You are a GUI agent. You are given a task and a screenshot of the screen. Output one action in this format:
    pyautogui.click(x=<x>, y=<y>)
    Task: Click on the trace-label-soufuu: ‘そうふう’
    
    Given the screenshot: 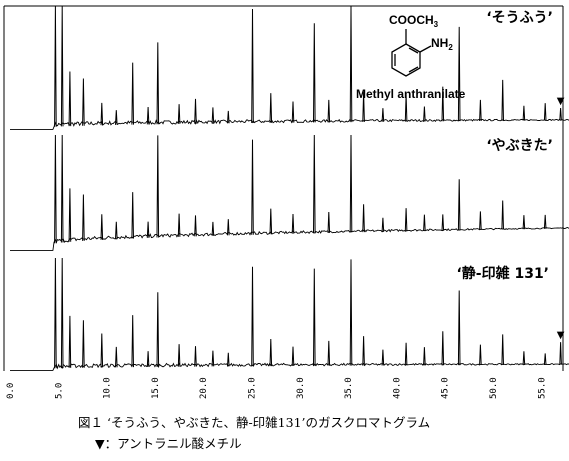 What is the action you would take?
    pyautogui.click(x=519, y=18)
    